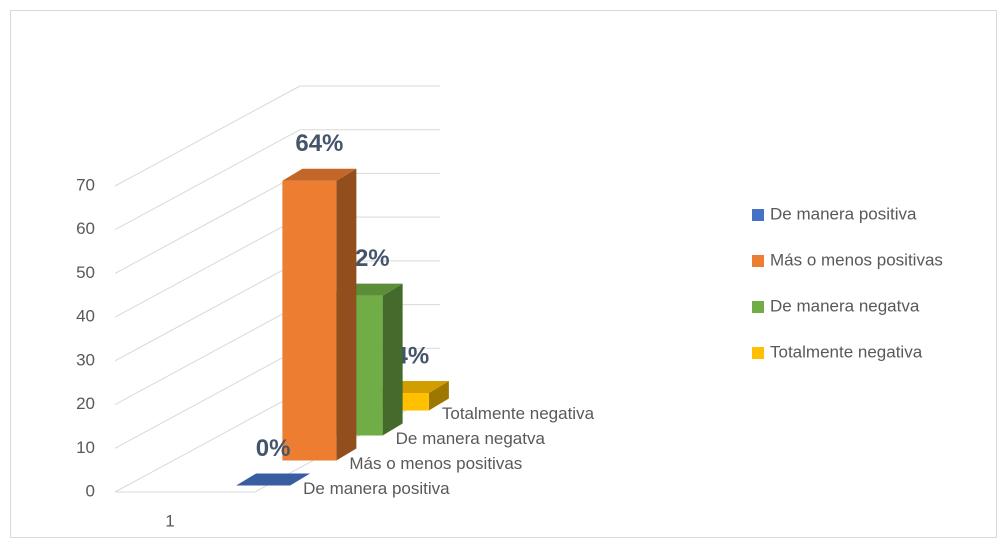 The width and height of the screenshot is (1006, 548). I want to click on y-tick-label: 10, so click(85, 447).